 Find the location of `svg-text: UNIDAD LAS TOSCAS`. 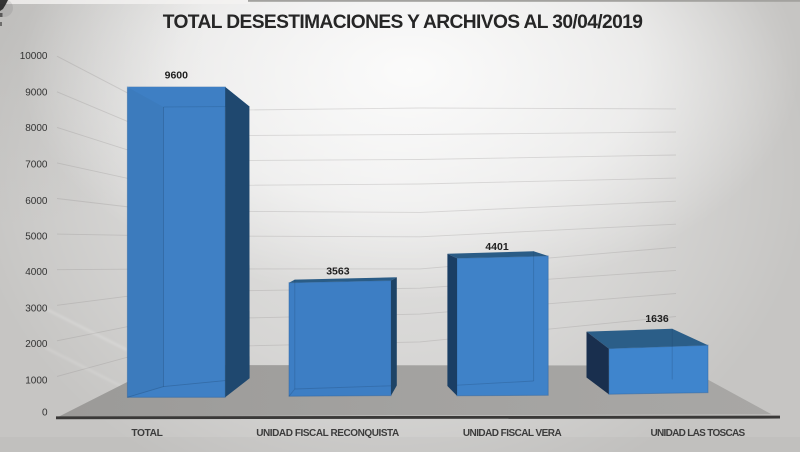

svg-text: UNIDAD LAS TOSCAS is located at coordinates (697, 433).